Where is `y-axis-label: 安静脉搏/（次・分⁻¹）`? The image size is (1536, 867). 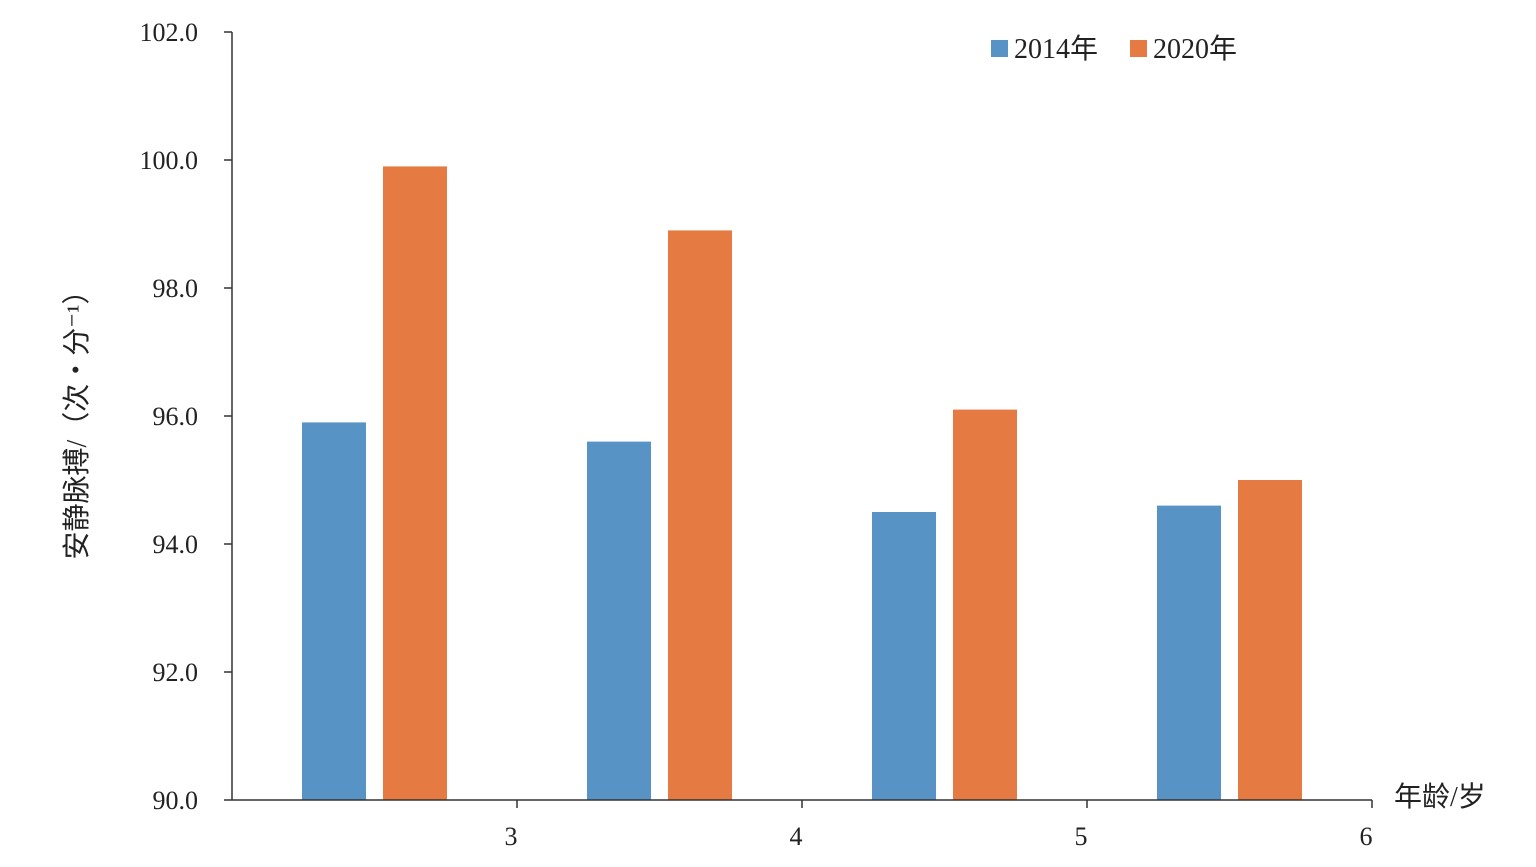 y-axis-label: 安静脉搏/（次・分⁻¹） is located at coordinates (77, 418).